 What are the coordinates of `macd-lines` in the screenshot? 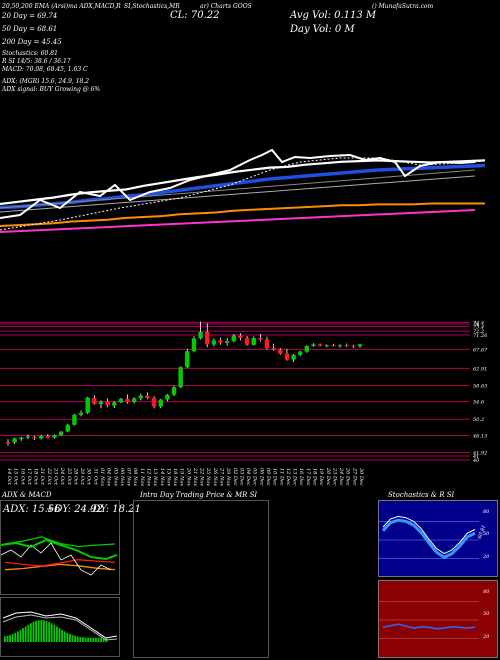 It's located at (60, 626).